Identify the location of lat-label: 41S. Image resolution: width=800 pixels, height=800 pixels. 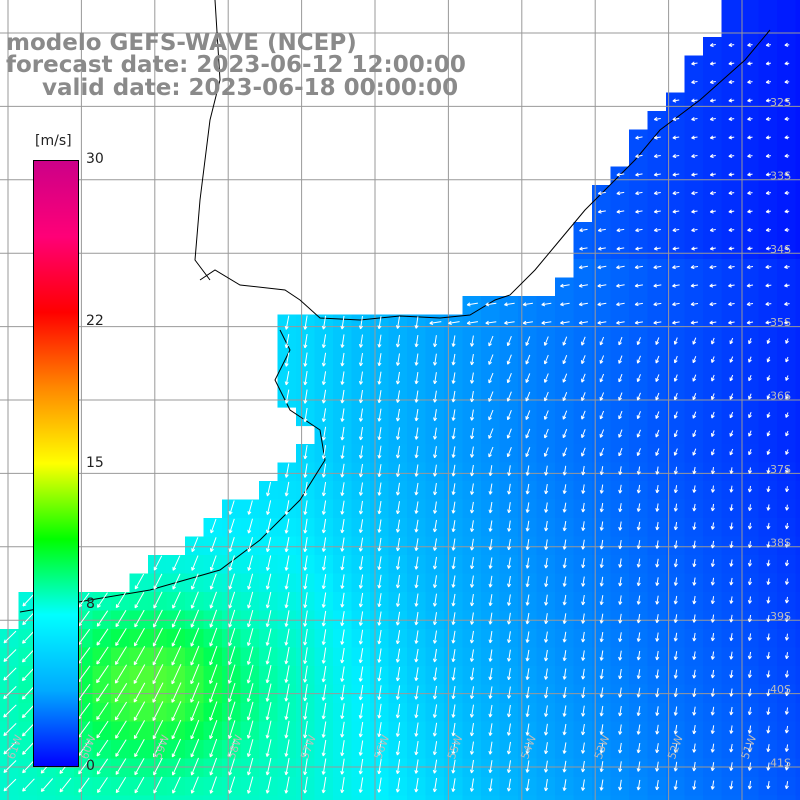
(780, 763).